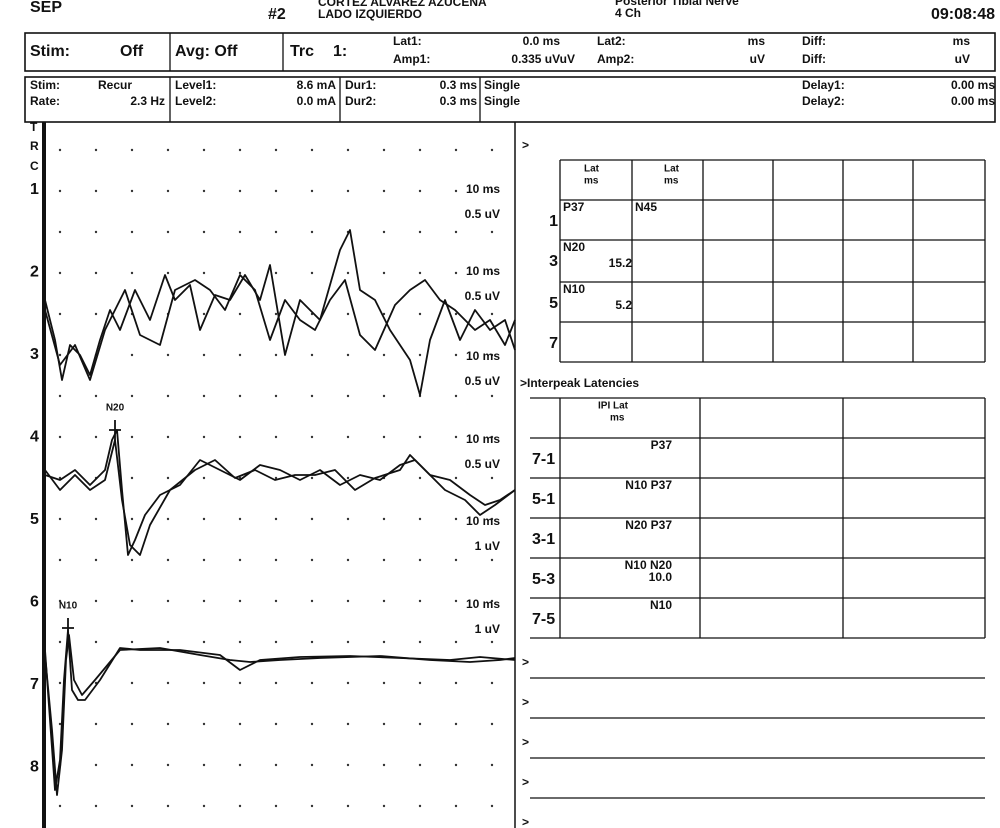  I want to click on value: 0.00 ms, so click(973, 101).